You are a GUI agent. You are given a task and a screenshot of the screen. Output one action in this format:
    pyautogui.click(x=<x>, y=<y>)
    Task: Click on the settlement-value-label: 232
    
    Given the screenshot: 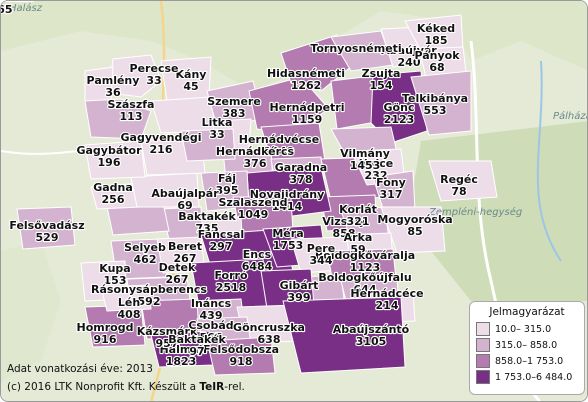 What is the action you would take?
    pyautogui.click(x=376, y=175)
    